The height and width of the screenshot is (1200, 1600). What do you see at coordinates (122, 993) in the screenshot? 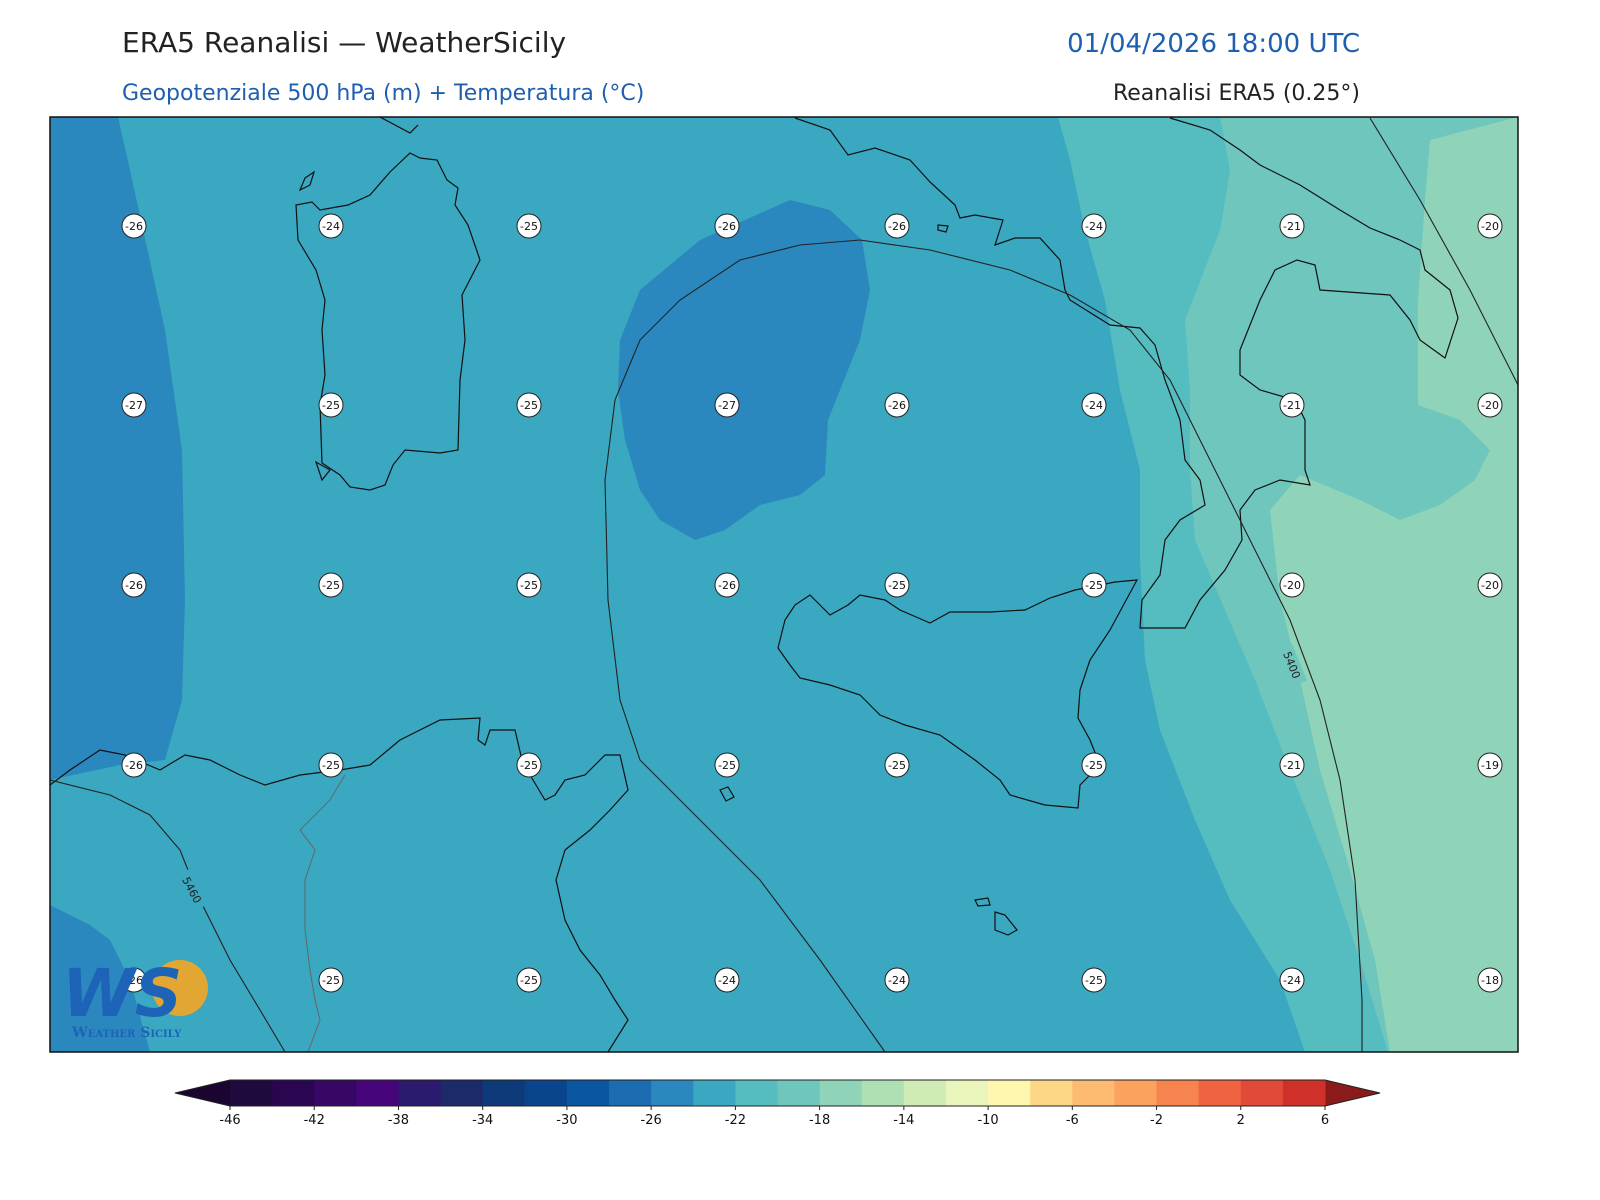
I see `logo-mark: WS` at bounding box center [122, 993].